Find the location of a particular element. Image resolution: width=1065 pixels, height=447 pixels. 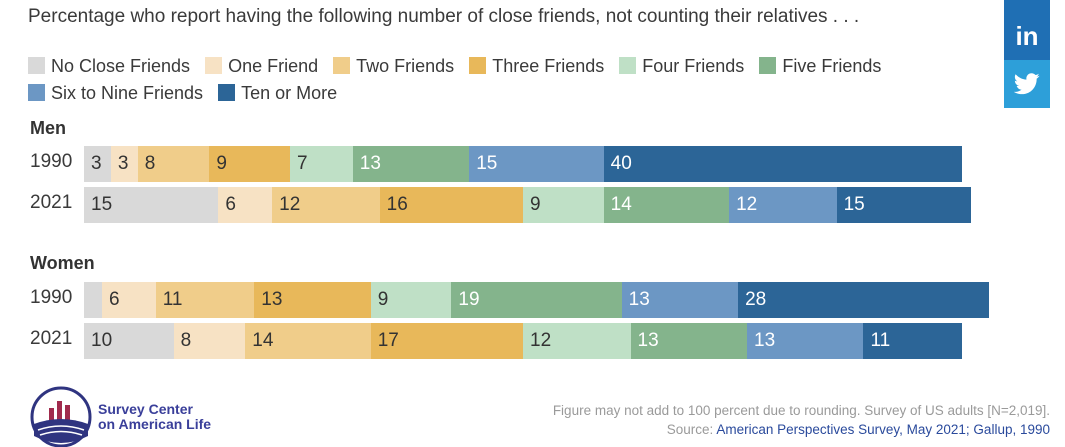

bar-women-1990: 6 11 13 9 19 13 28 is located at coordinates (536, 300).